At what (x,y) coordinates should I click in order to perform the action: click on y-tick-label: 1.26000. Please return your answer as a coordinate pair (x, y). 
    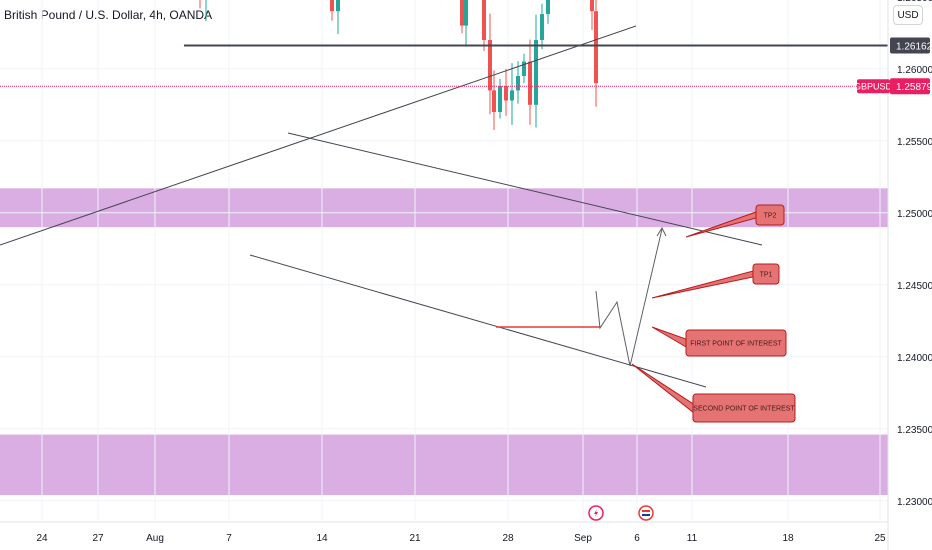
    Looking at the image, I should click on (914, 70).